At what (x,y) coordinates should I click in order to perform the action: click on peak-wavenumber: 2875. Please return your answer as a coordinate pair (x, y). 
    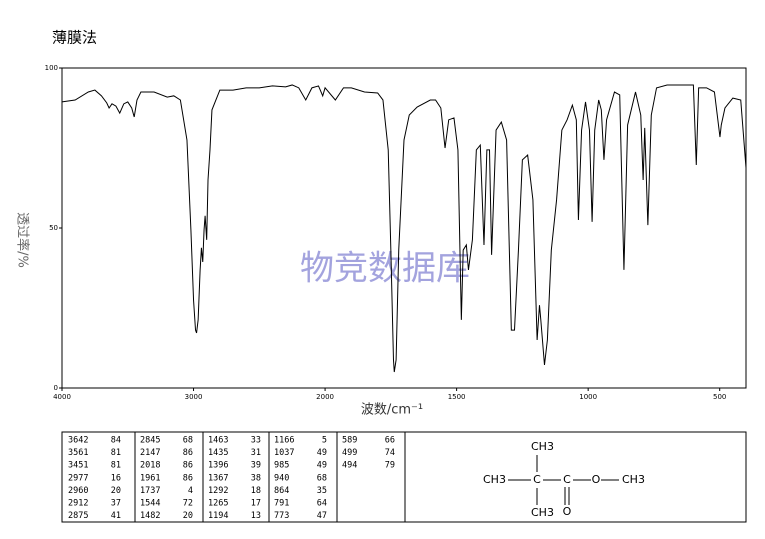
    Looking at the image, I should click on (78, 516).